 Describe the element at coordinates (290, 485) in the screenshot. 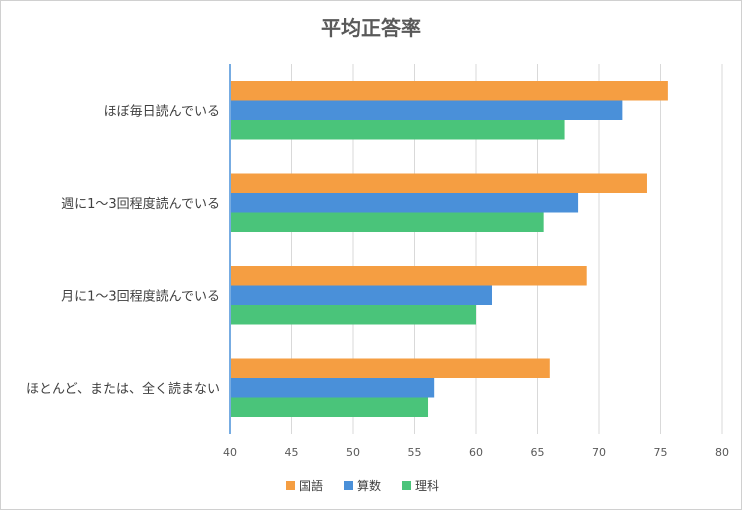

I see `legend-swatch-国語` at that location.